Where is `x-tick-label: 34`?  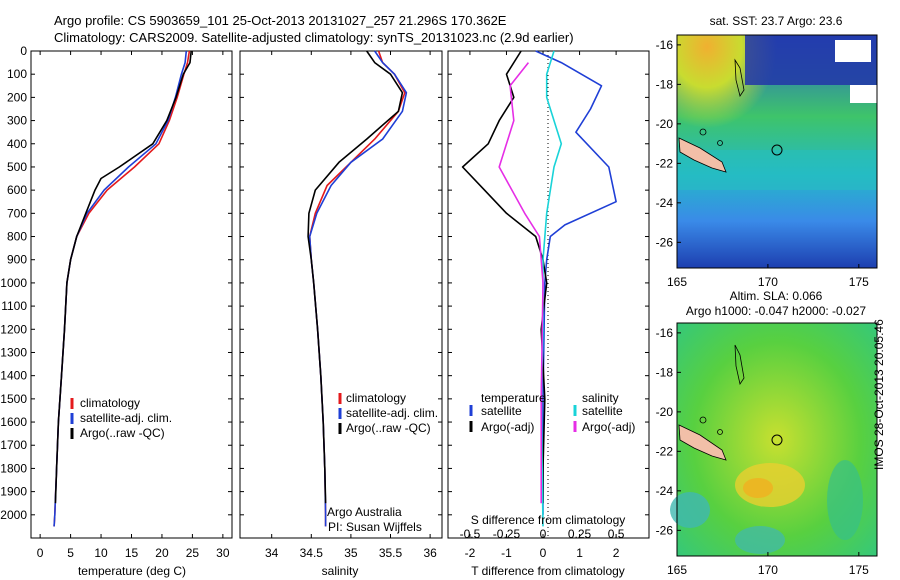
x-tick-label: 34 is located at coordinates (272, 553).